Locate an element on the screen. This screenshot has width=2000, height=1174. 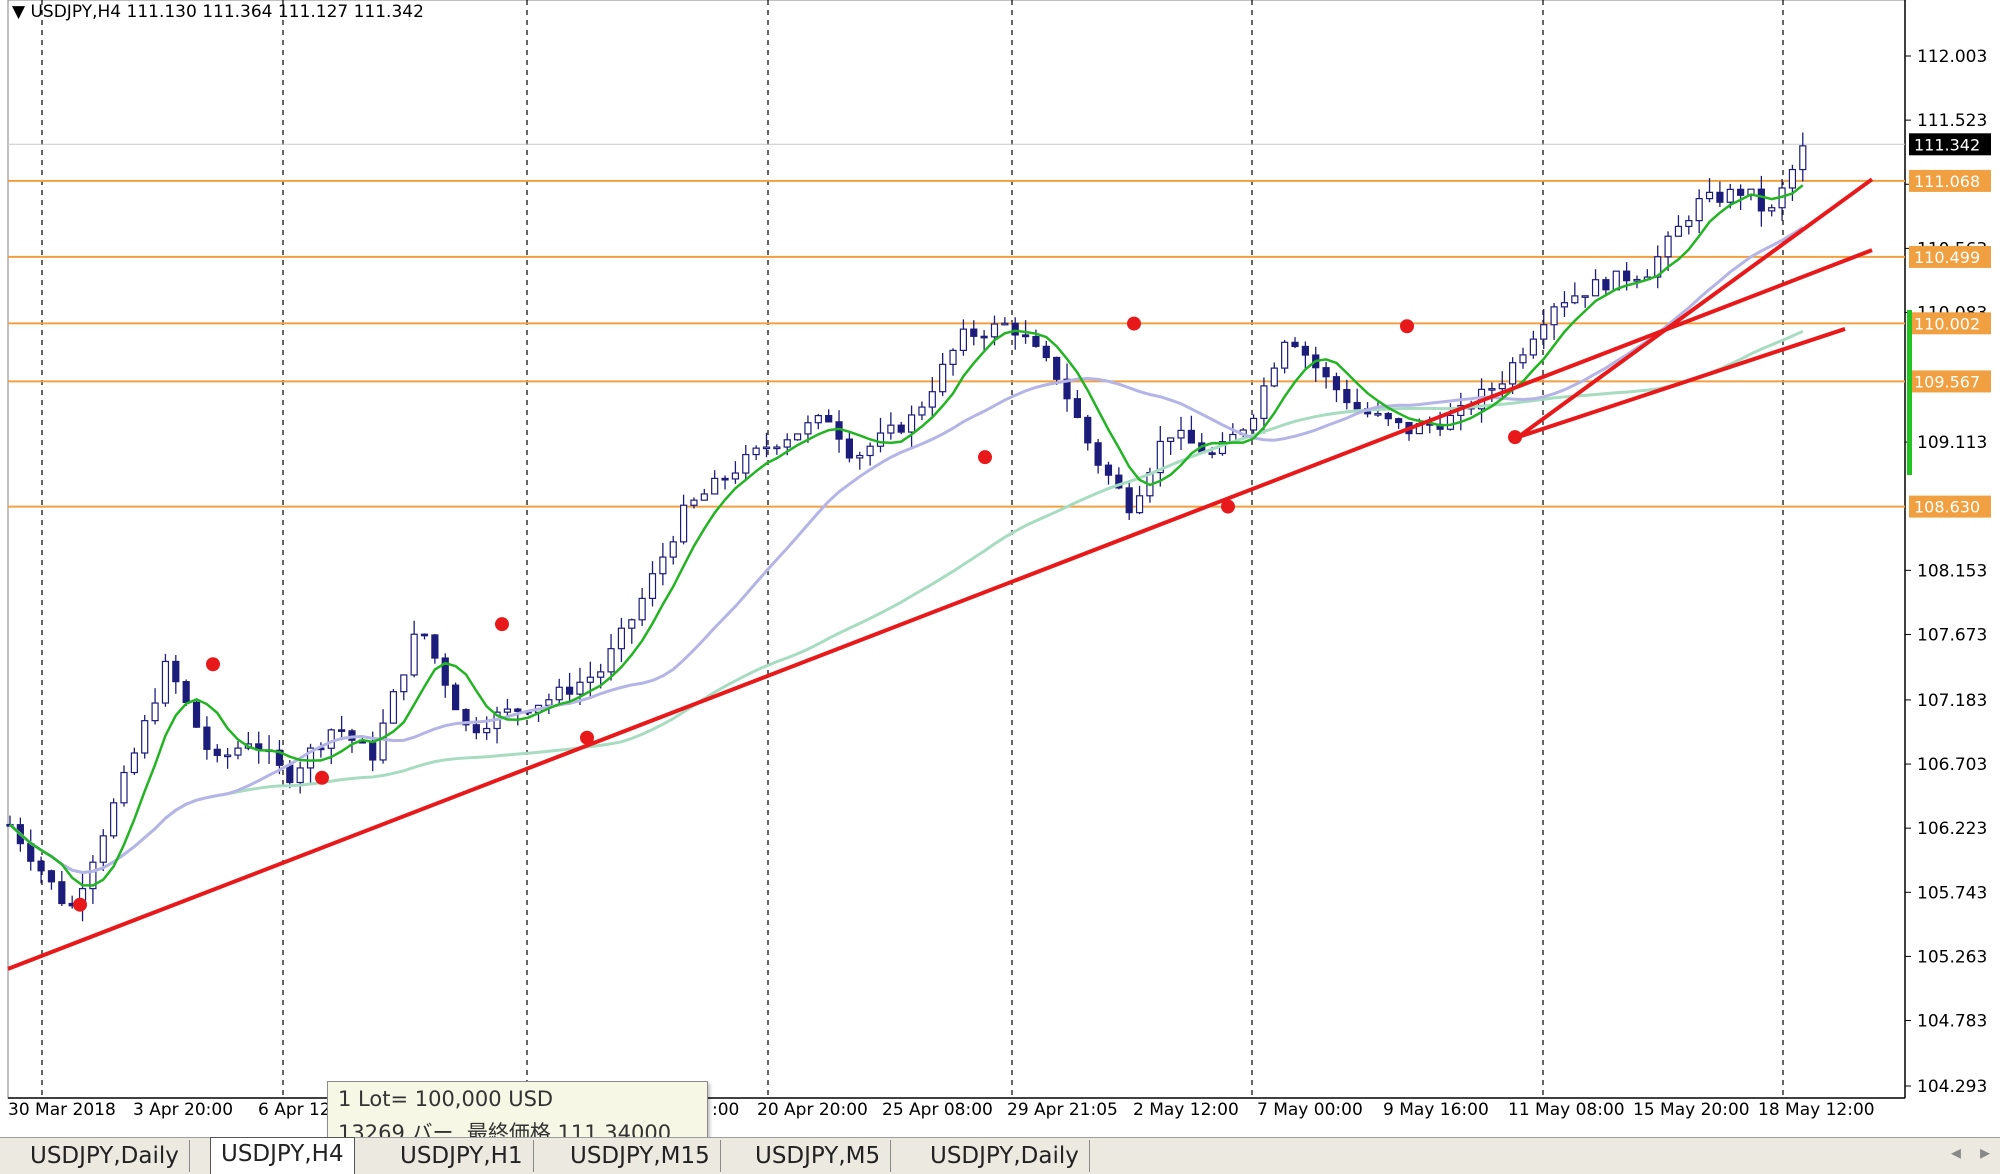
price-axis-label: 112.003 is located at coordinates (1952, 57).